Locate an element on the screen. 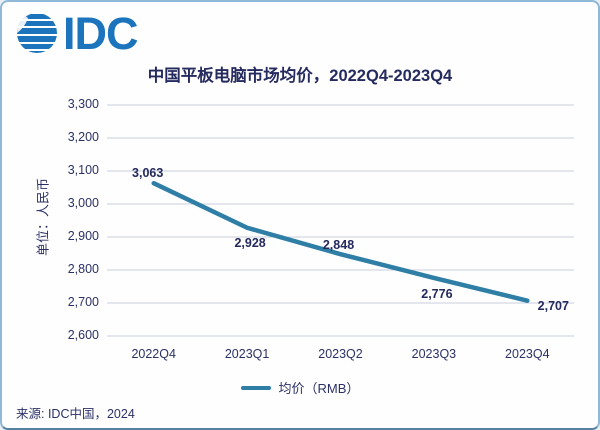  chart-legend: 均价（RMB） is located at coordinates (300, 387).